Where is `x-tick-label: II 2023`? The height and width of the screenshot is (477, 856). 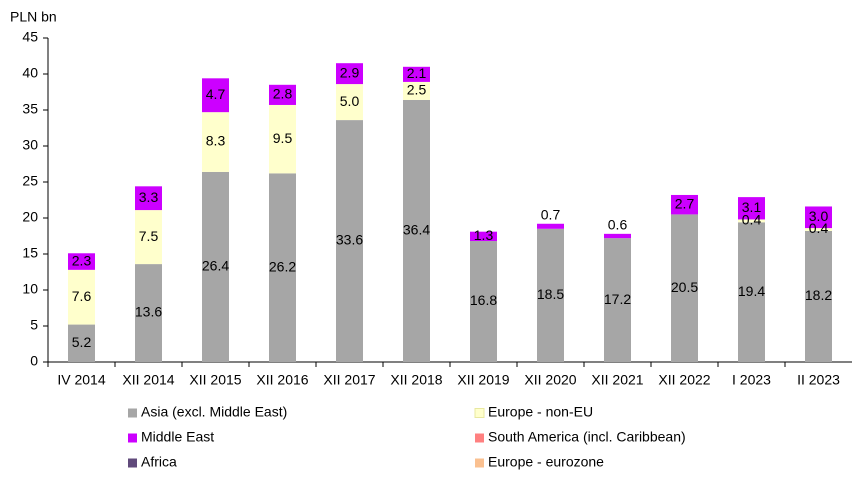
x-tick-label: II 2023 is located at coordinates (818, 380).